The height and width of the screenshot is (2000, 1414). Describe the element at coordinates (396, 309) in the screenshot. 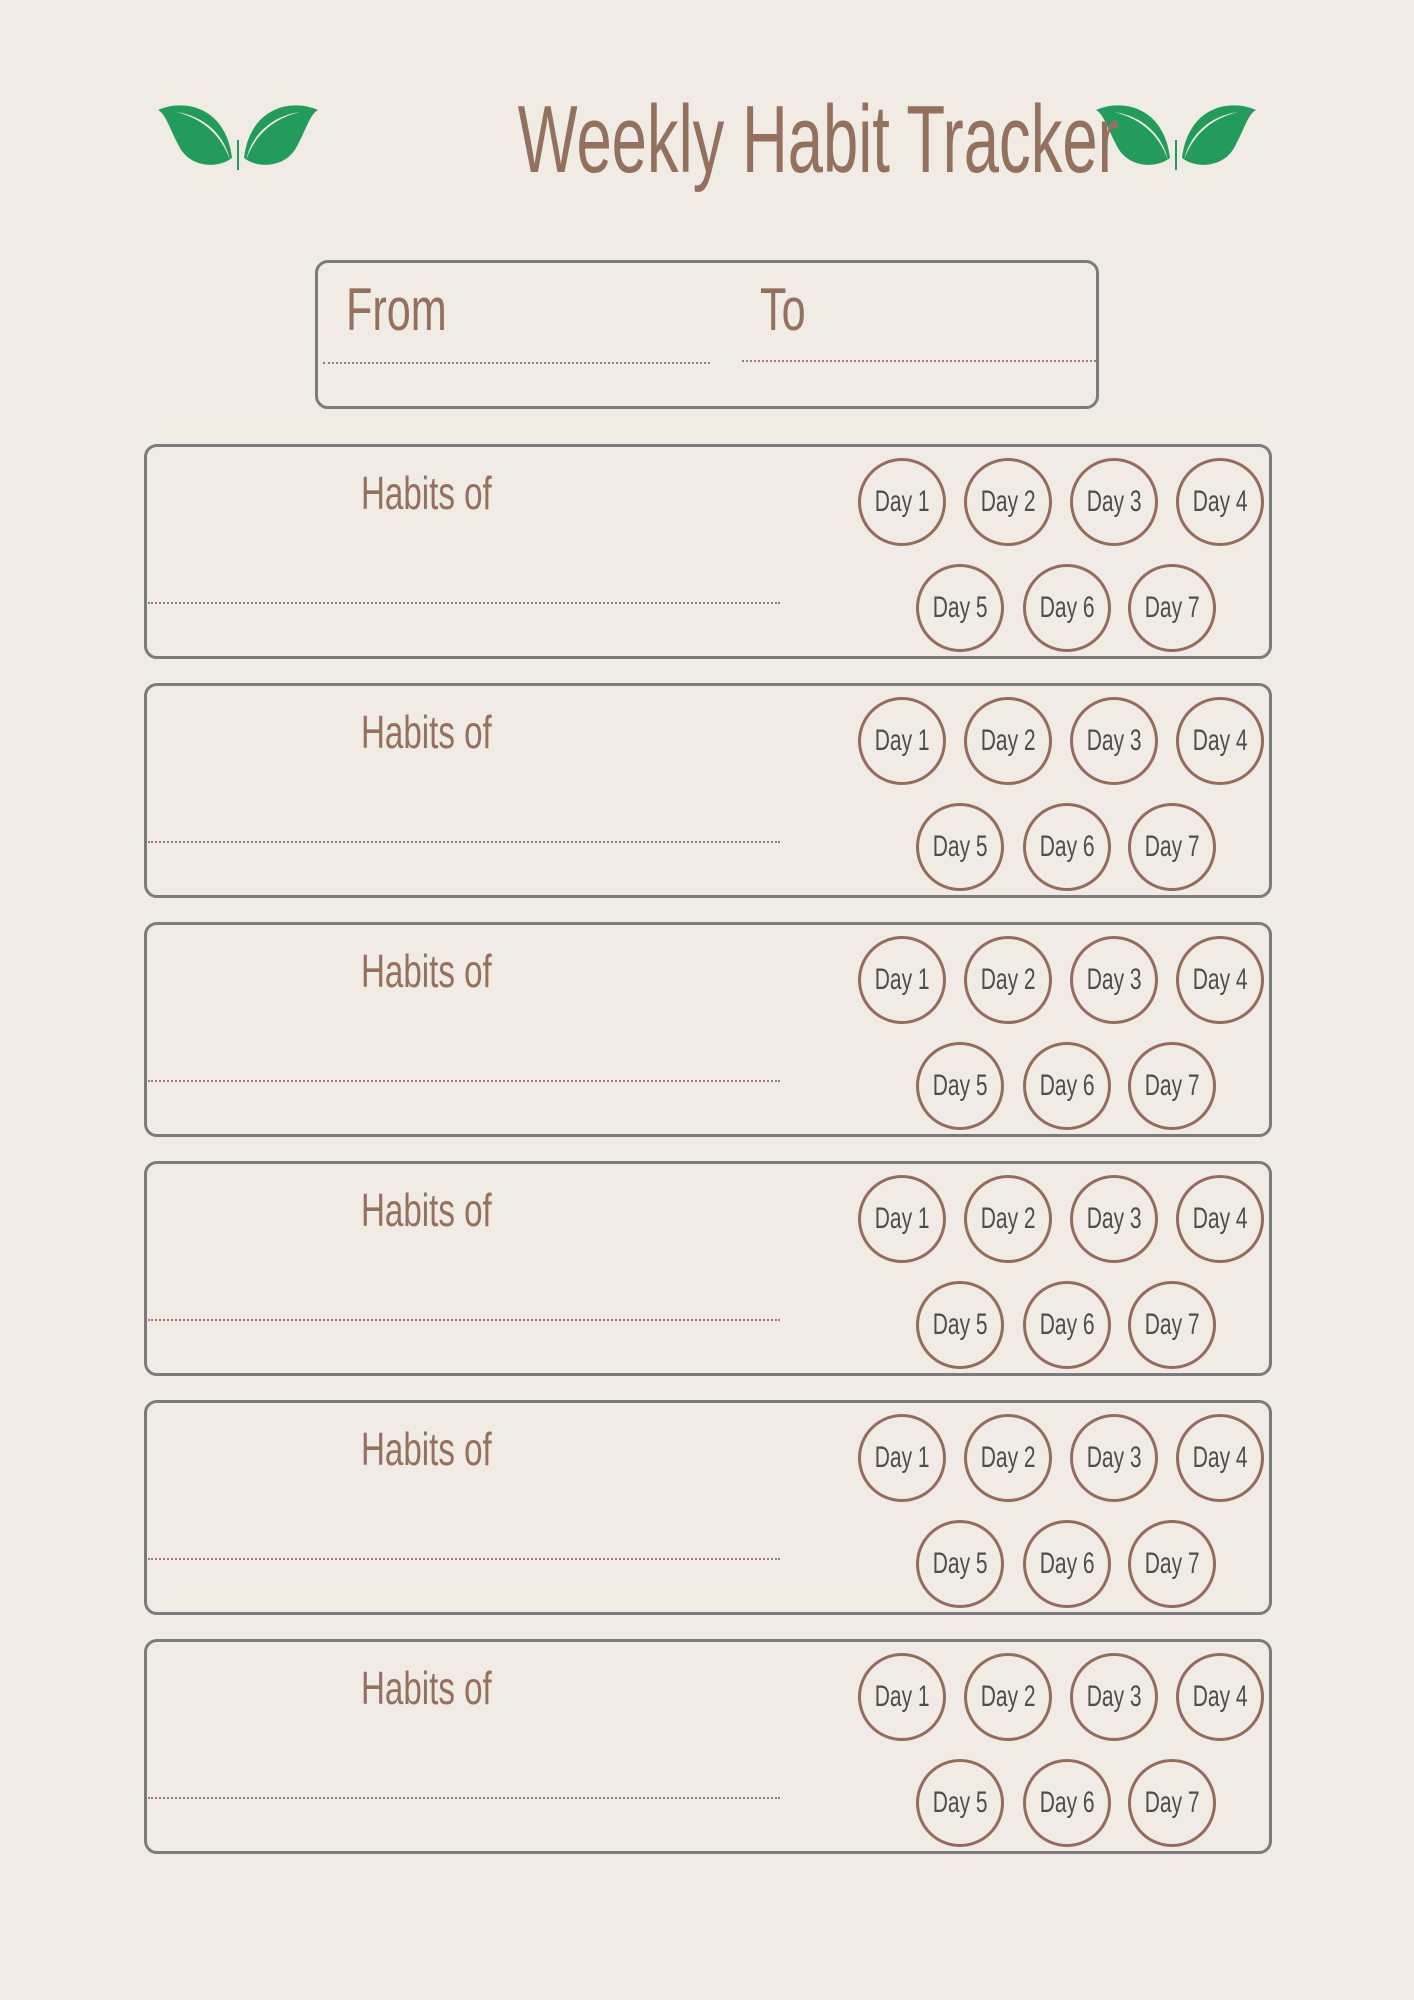

I see `from-label: From` at that location.